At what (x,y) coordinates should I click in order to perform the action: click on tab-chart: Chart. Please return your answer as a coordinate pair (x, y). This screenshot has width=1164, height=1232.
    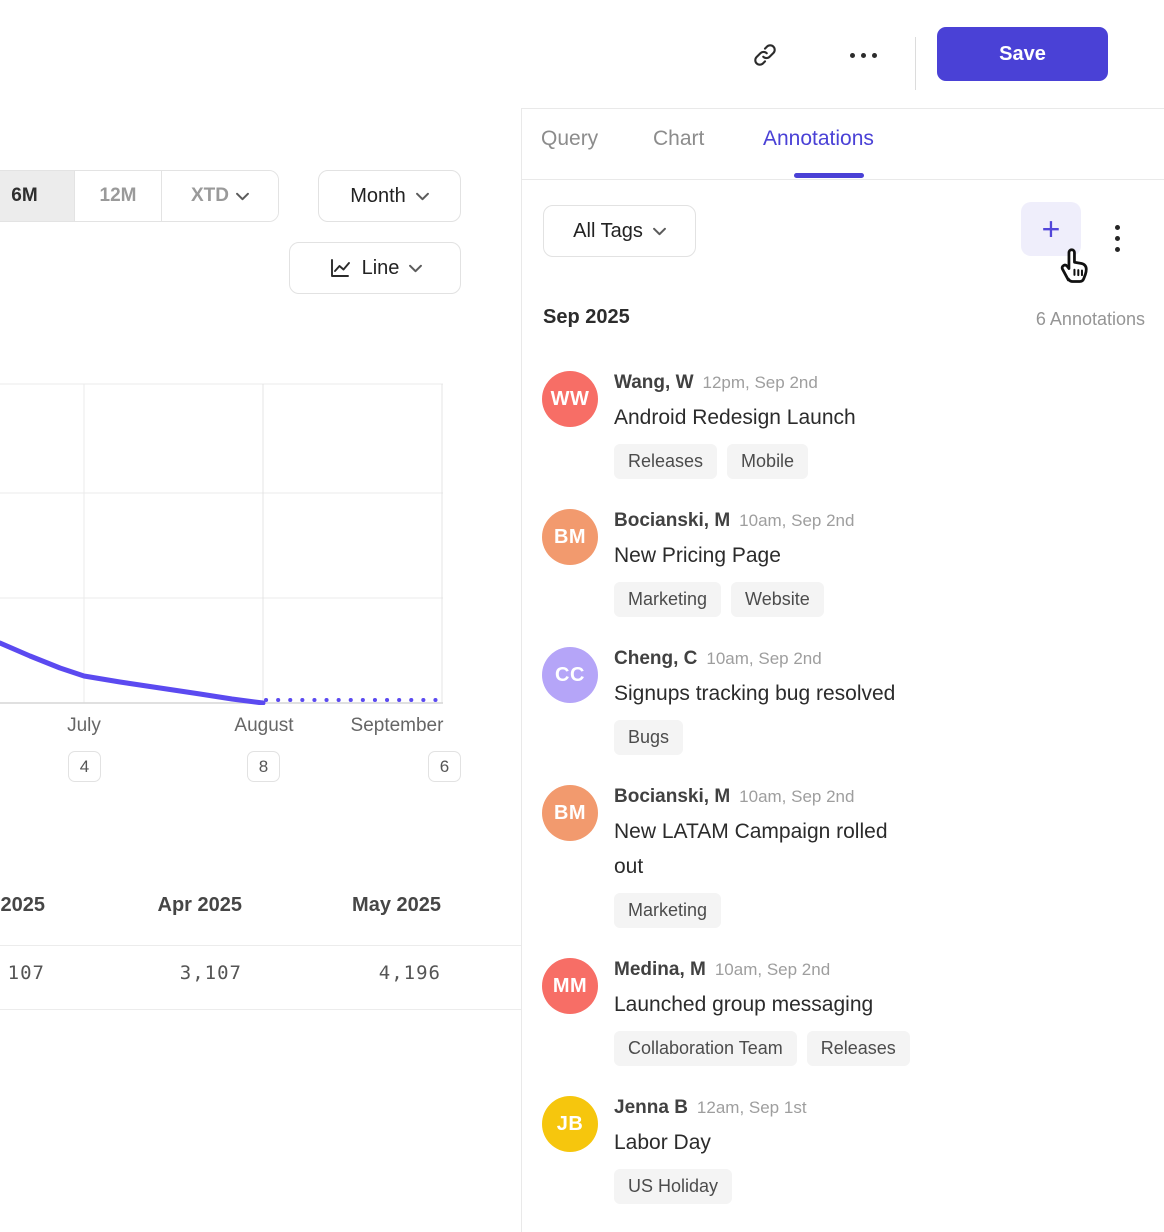
    Looking at the image, I should click on (679, 138).